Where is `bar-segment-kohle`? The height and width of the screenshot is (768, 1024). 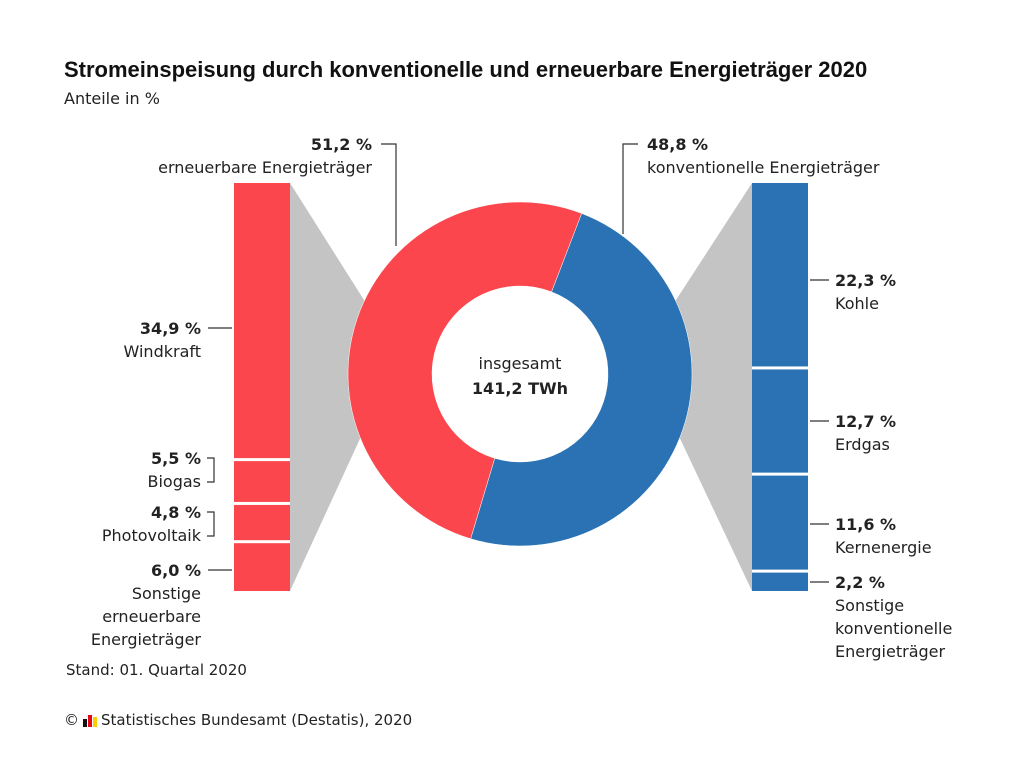
bar-segment-kohle is located at coordinates (780, 275).